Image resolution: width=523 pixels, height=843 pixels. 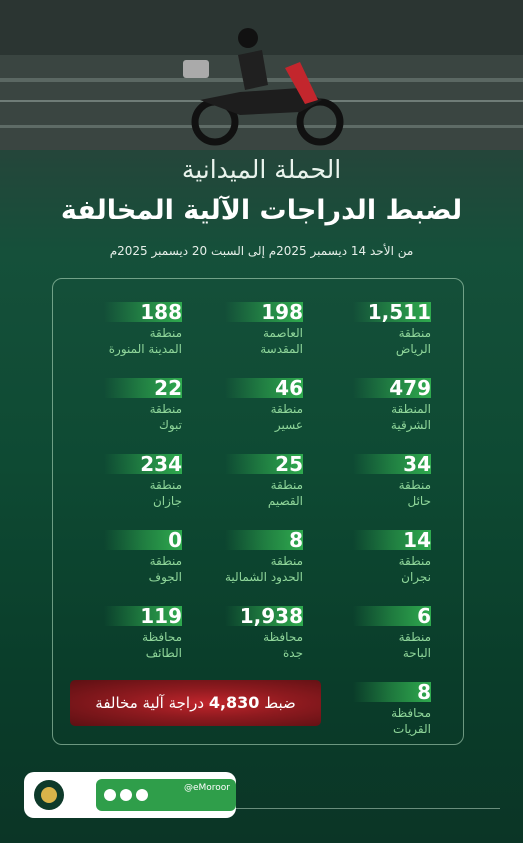 I want to click on region-value: 25, so click(x=240, y=464).